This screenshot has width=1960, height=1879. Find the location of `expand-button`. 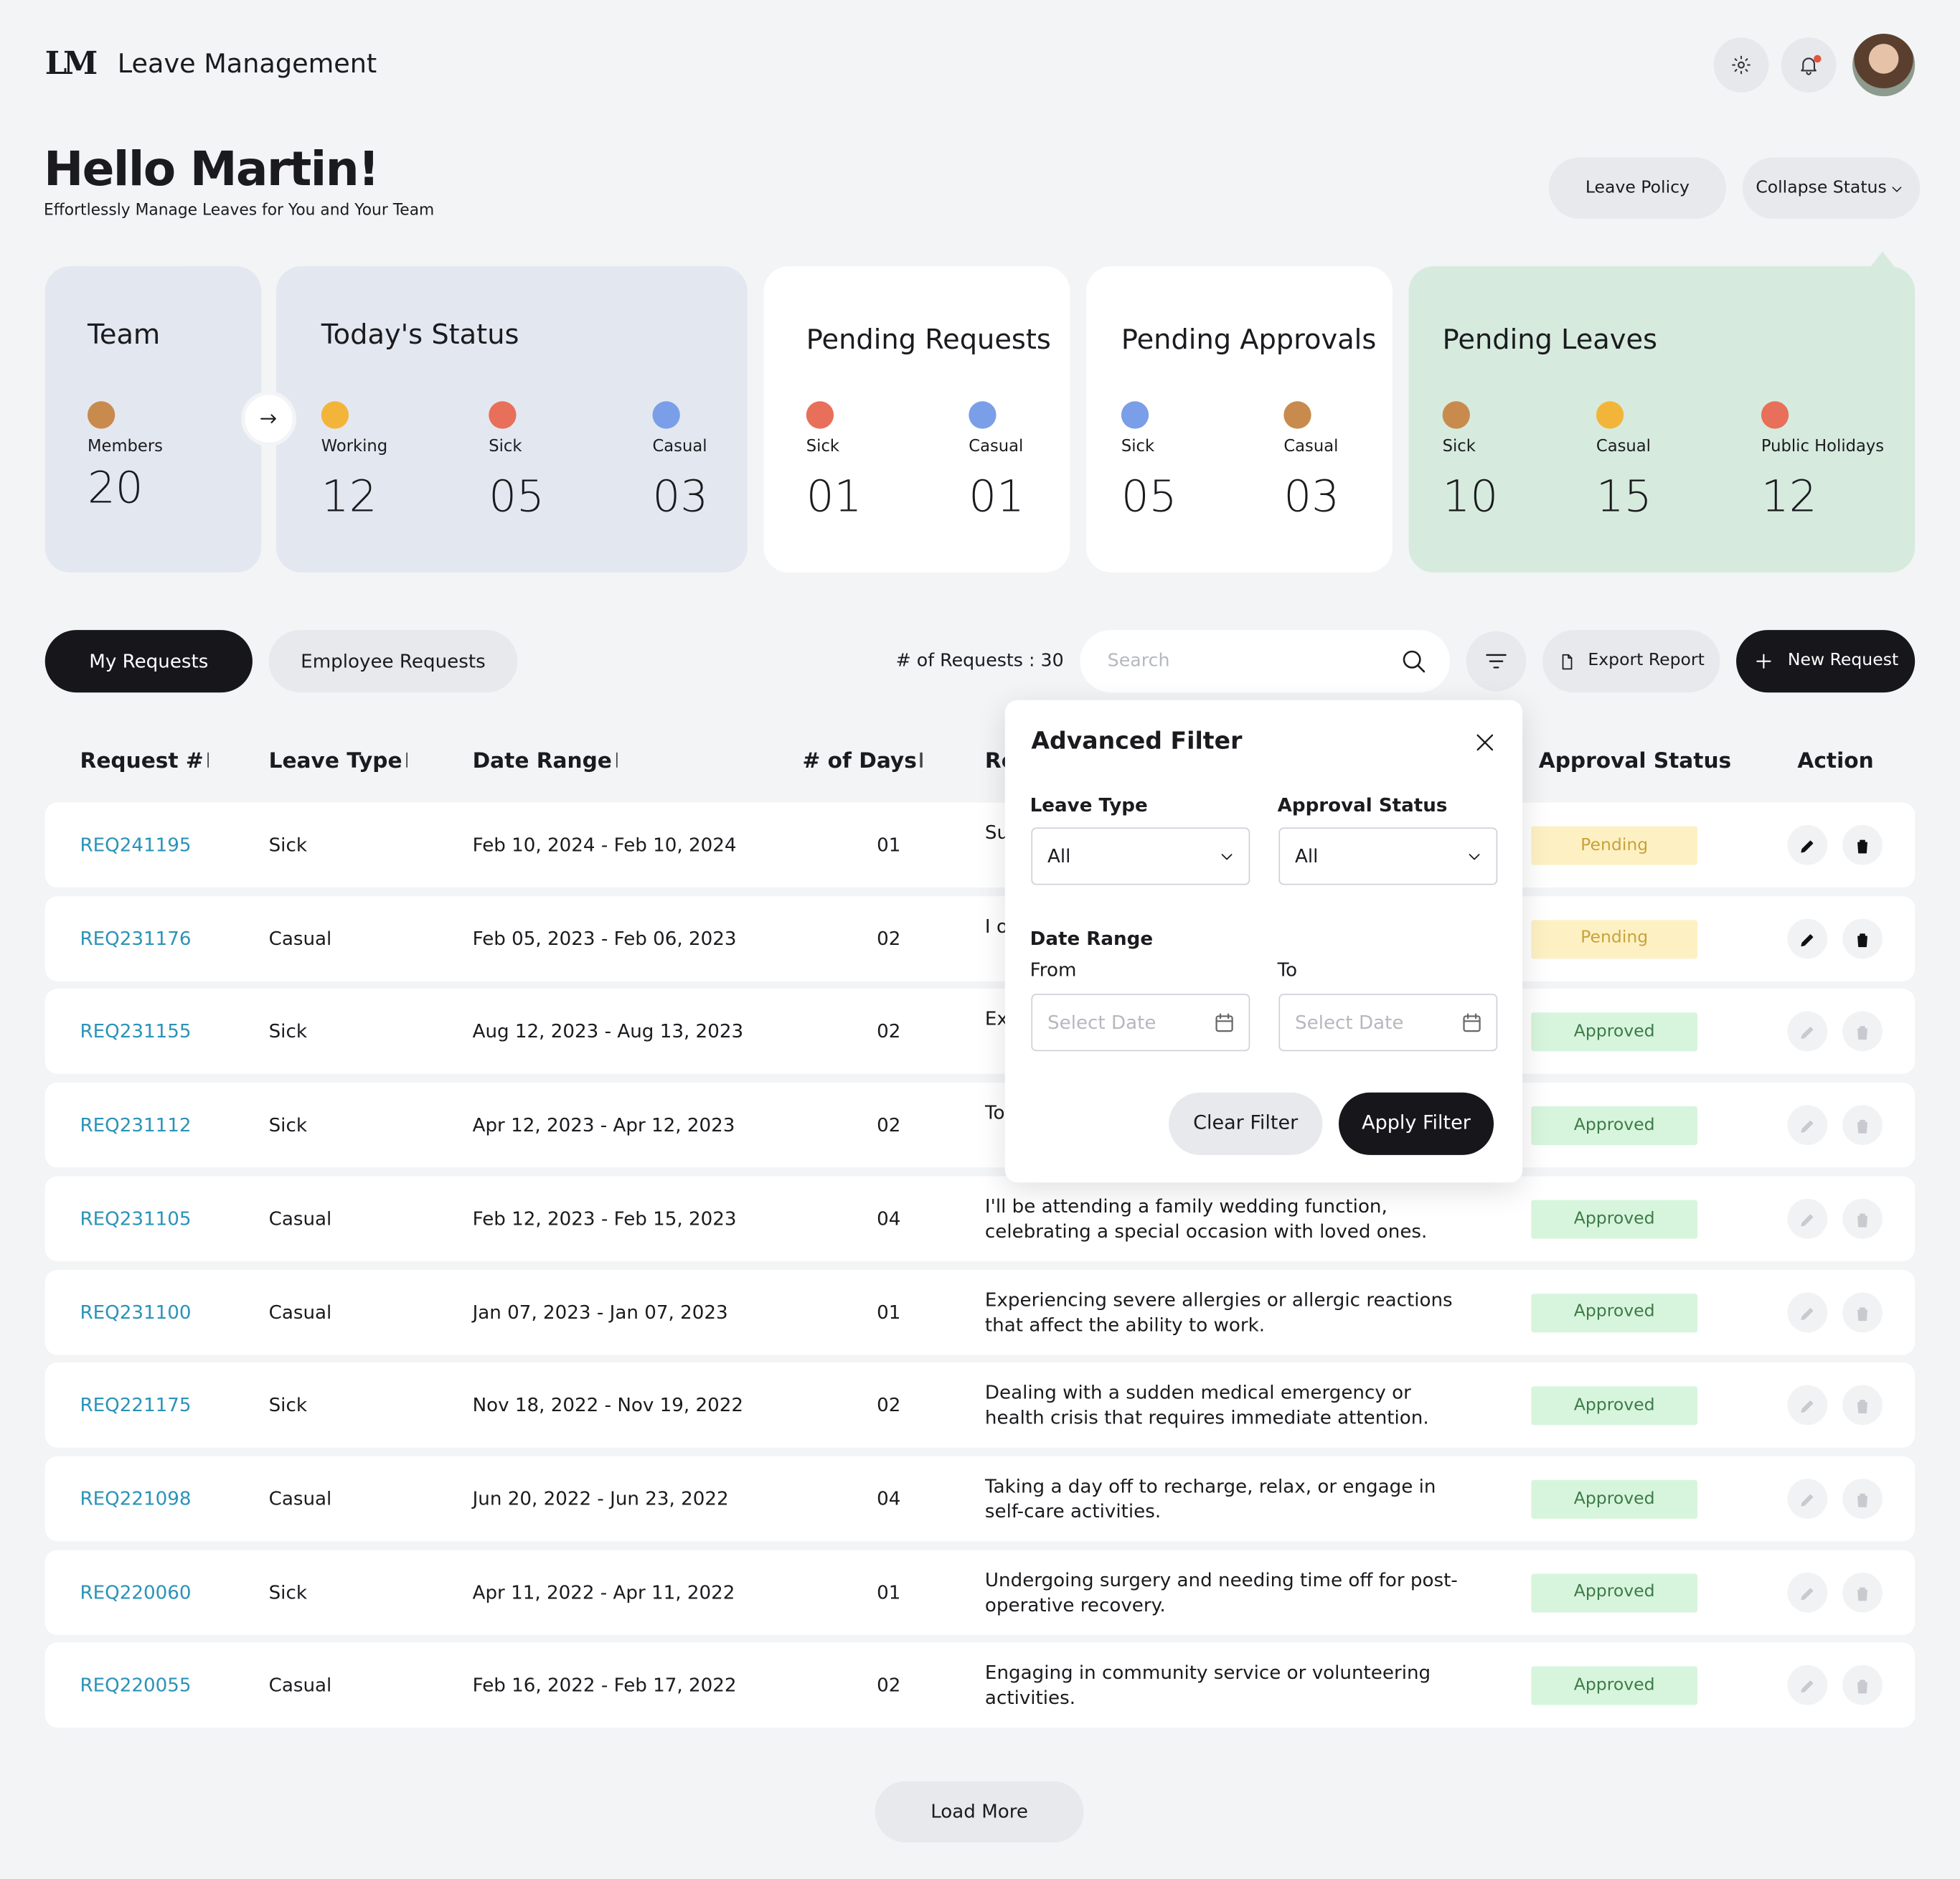

expand-button is located at coordinates (268, 419).